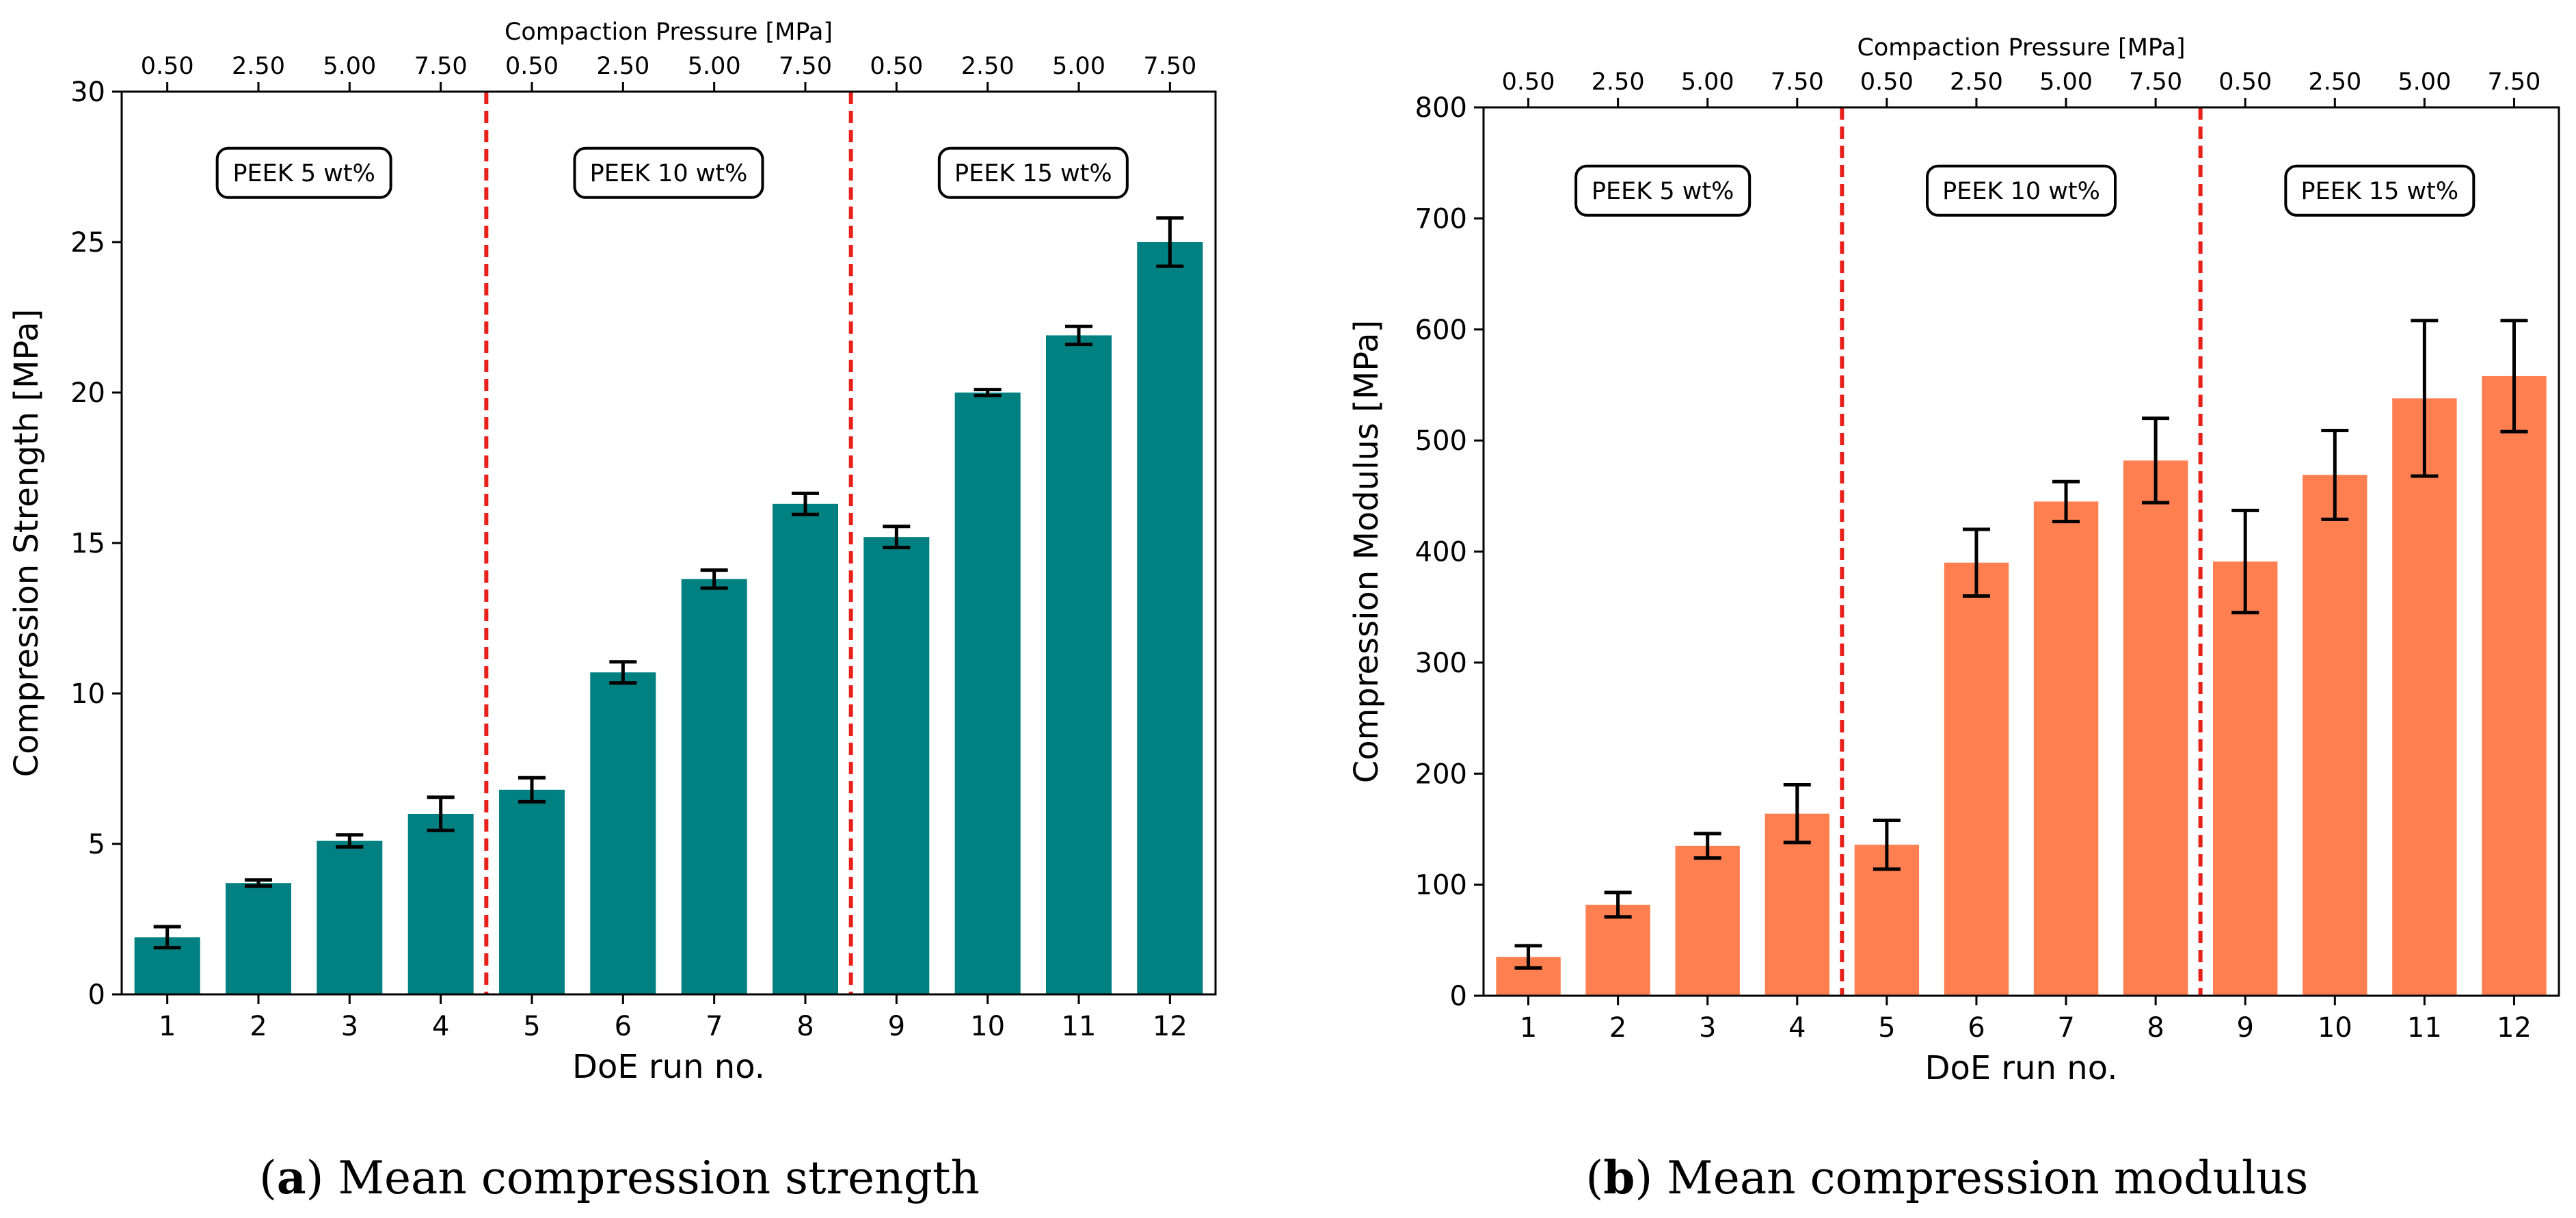  Describe the element at coordinates (87, 694) in the screenshot. I see `y-tick-label: 10` at that location.